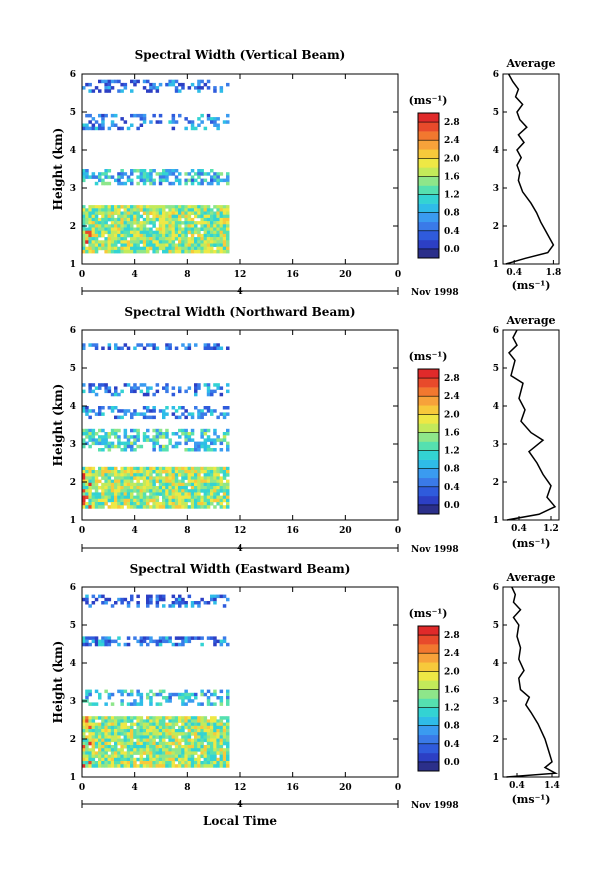  Describe the element at coordinates (428, 428) in the screenshot. I see `colorbar-swatch` at that location.